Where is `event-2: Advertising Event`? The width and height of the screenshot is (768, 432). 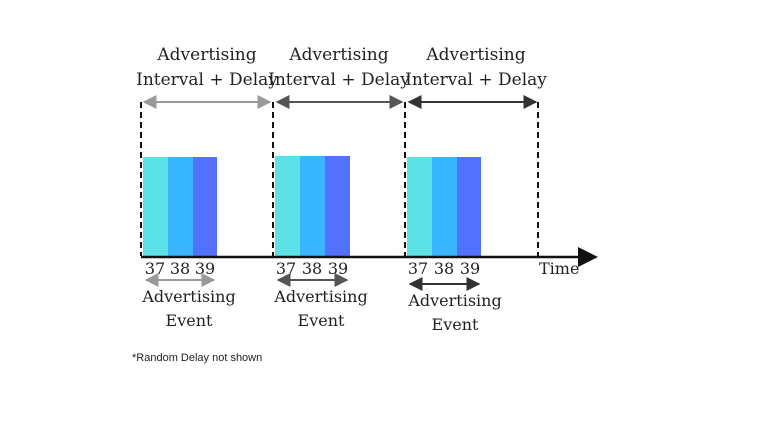 event-2: Advertising Event is located at coordinates (320, 301).